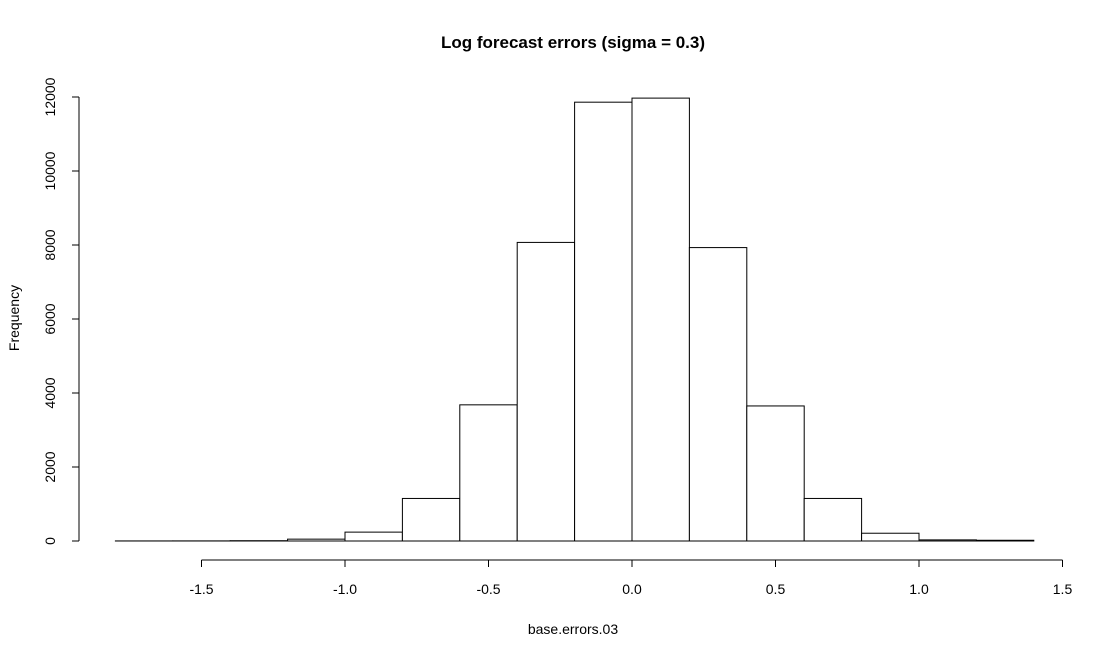 Image resolution: width=1110 pixels, height=657 pixels. Describe the element at coordinates (50, 466) in the screenshot. I see `y-tick-label: 2000` at that location.